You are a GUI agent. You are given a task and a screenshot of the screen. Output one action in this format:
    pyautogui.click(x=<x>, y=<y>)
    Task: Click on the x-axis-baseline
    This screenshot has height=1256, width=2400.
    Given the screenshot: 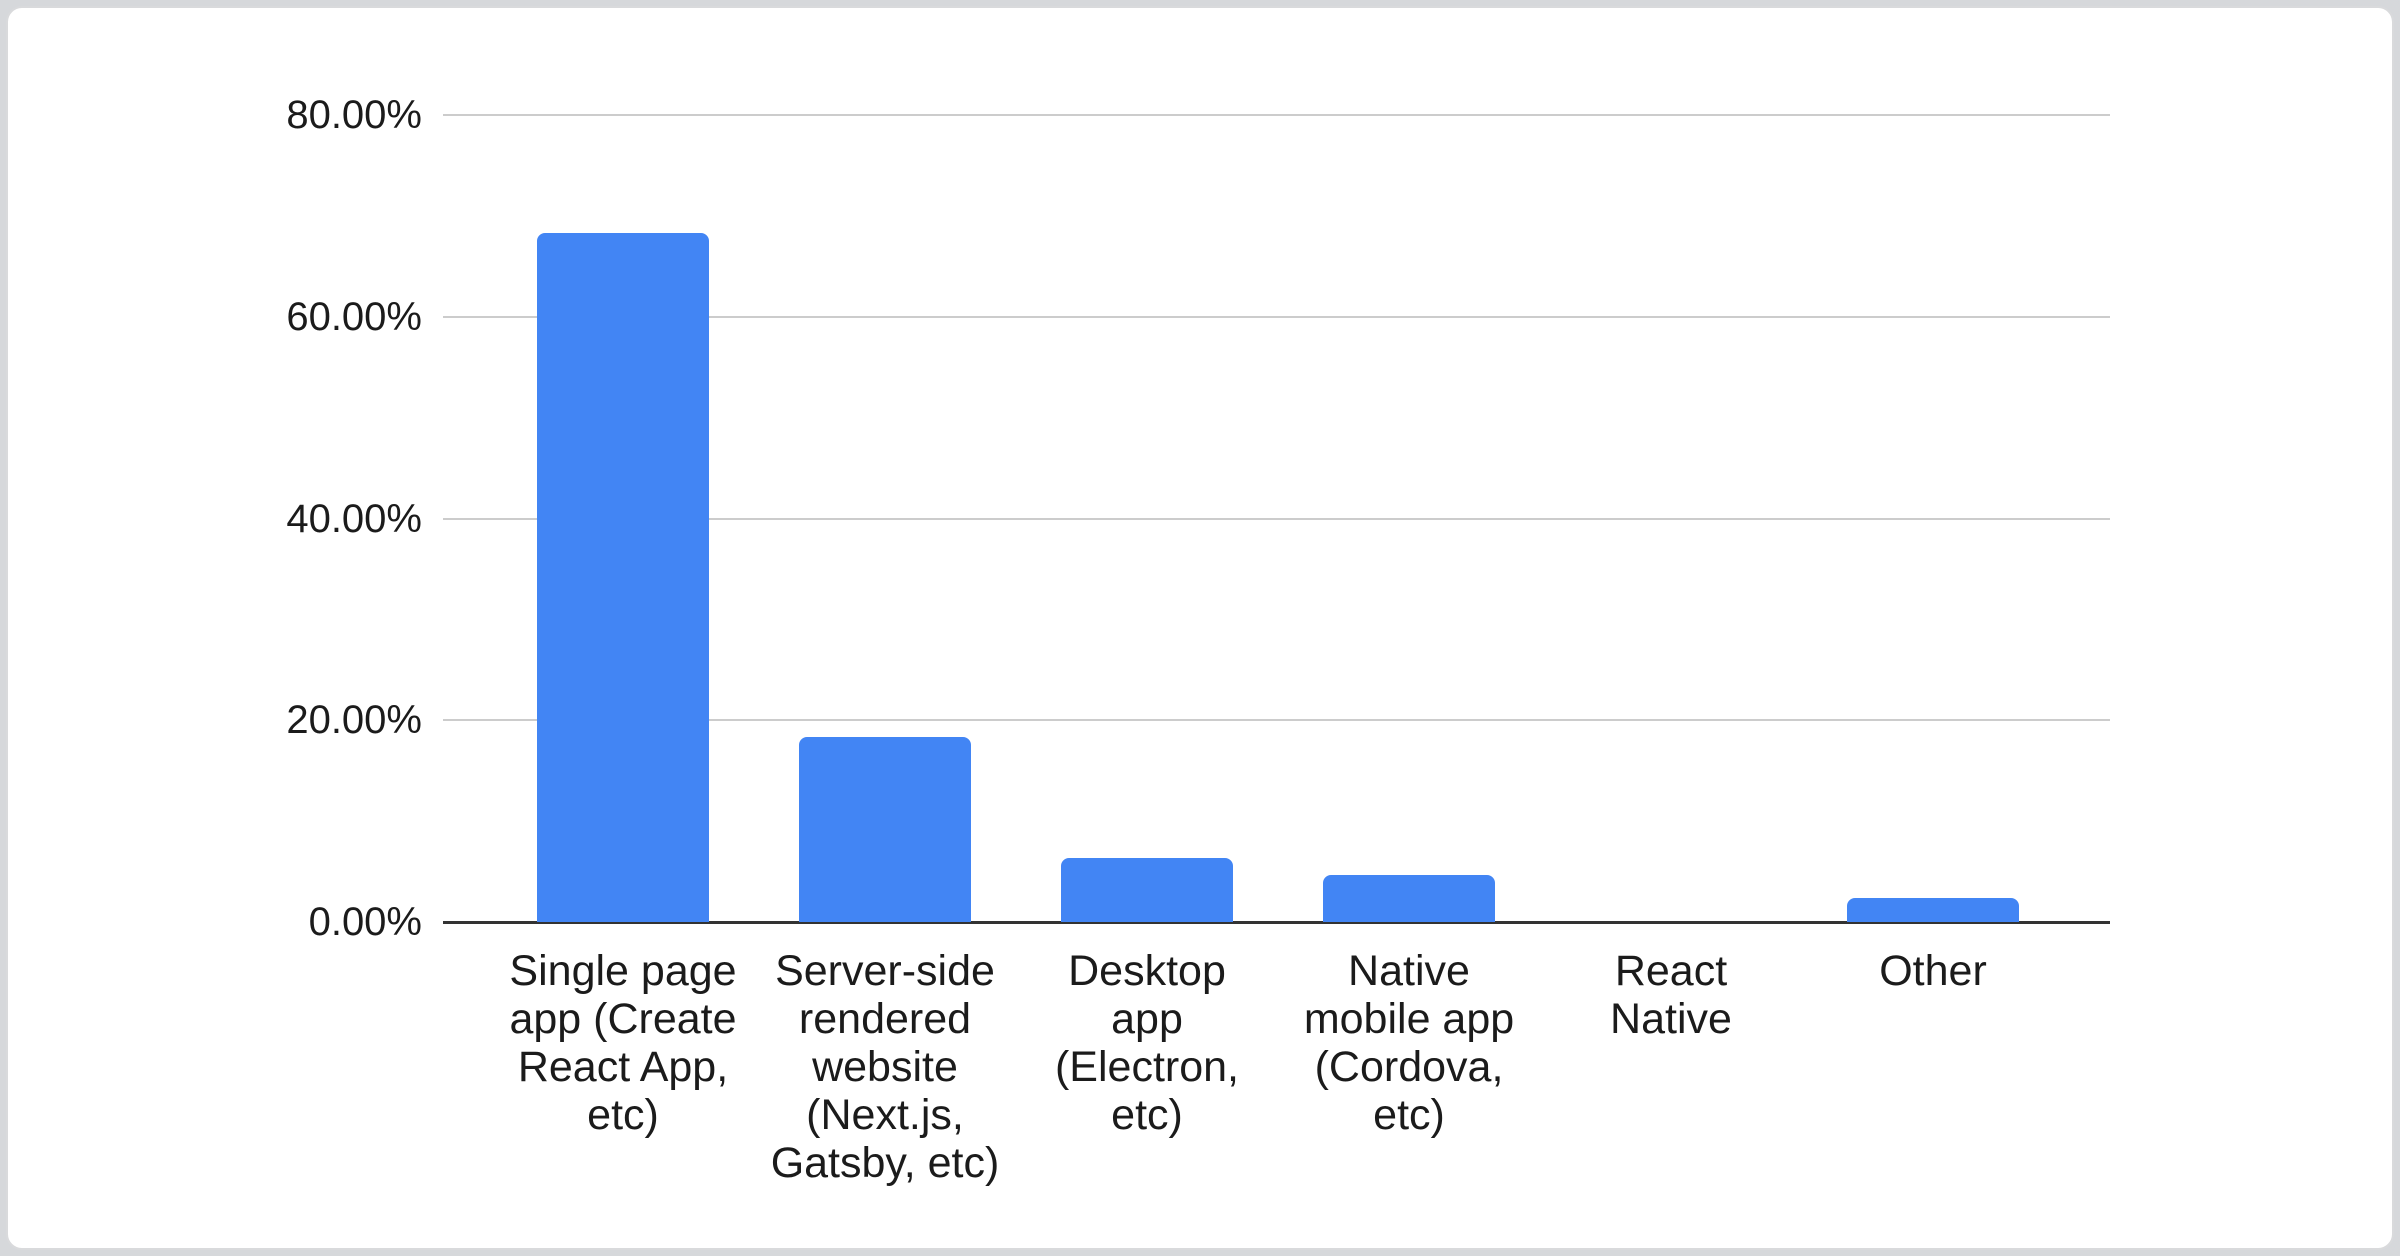 What is the action you would take?
    pyautogui.click(x=1276, y=922)
    